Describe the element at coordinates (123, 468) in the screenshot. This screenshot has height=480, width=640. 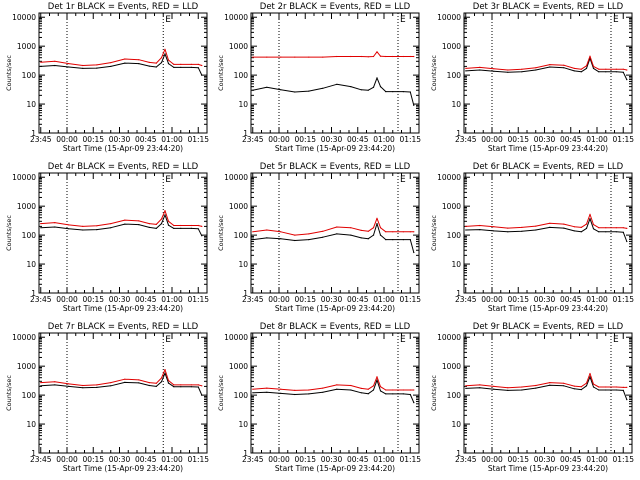
I see `x-axis-label: Start Time (15-Apr-09 23:44:20)` at that location.